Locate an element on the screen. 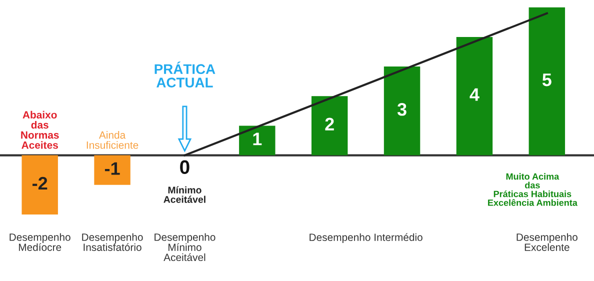 The image size is (594, 281). x-tick-label: Desempenho Mínimo Aceitável is located at coordinates (185, 247).